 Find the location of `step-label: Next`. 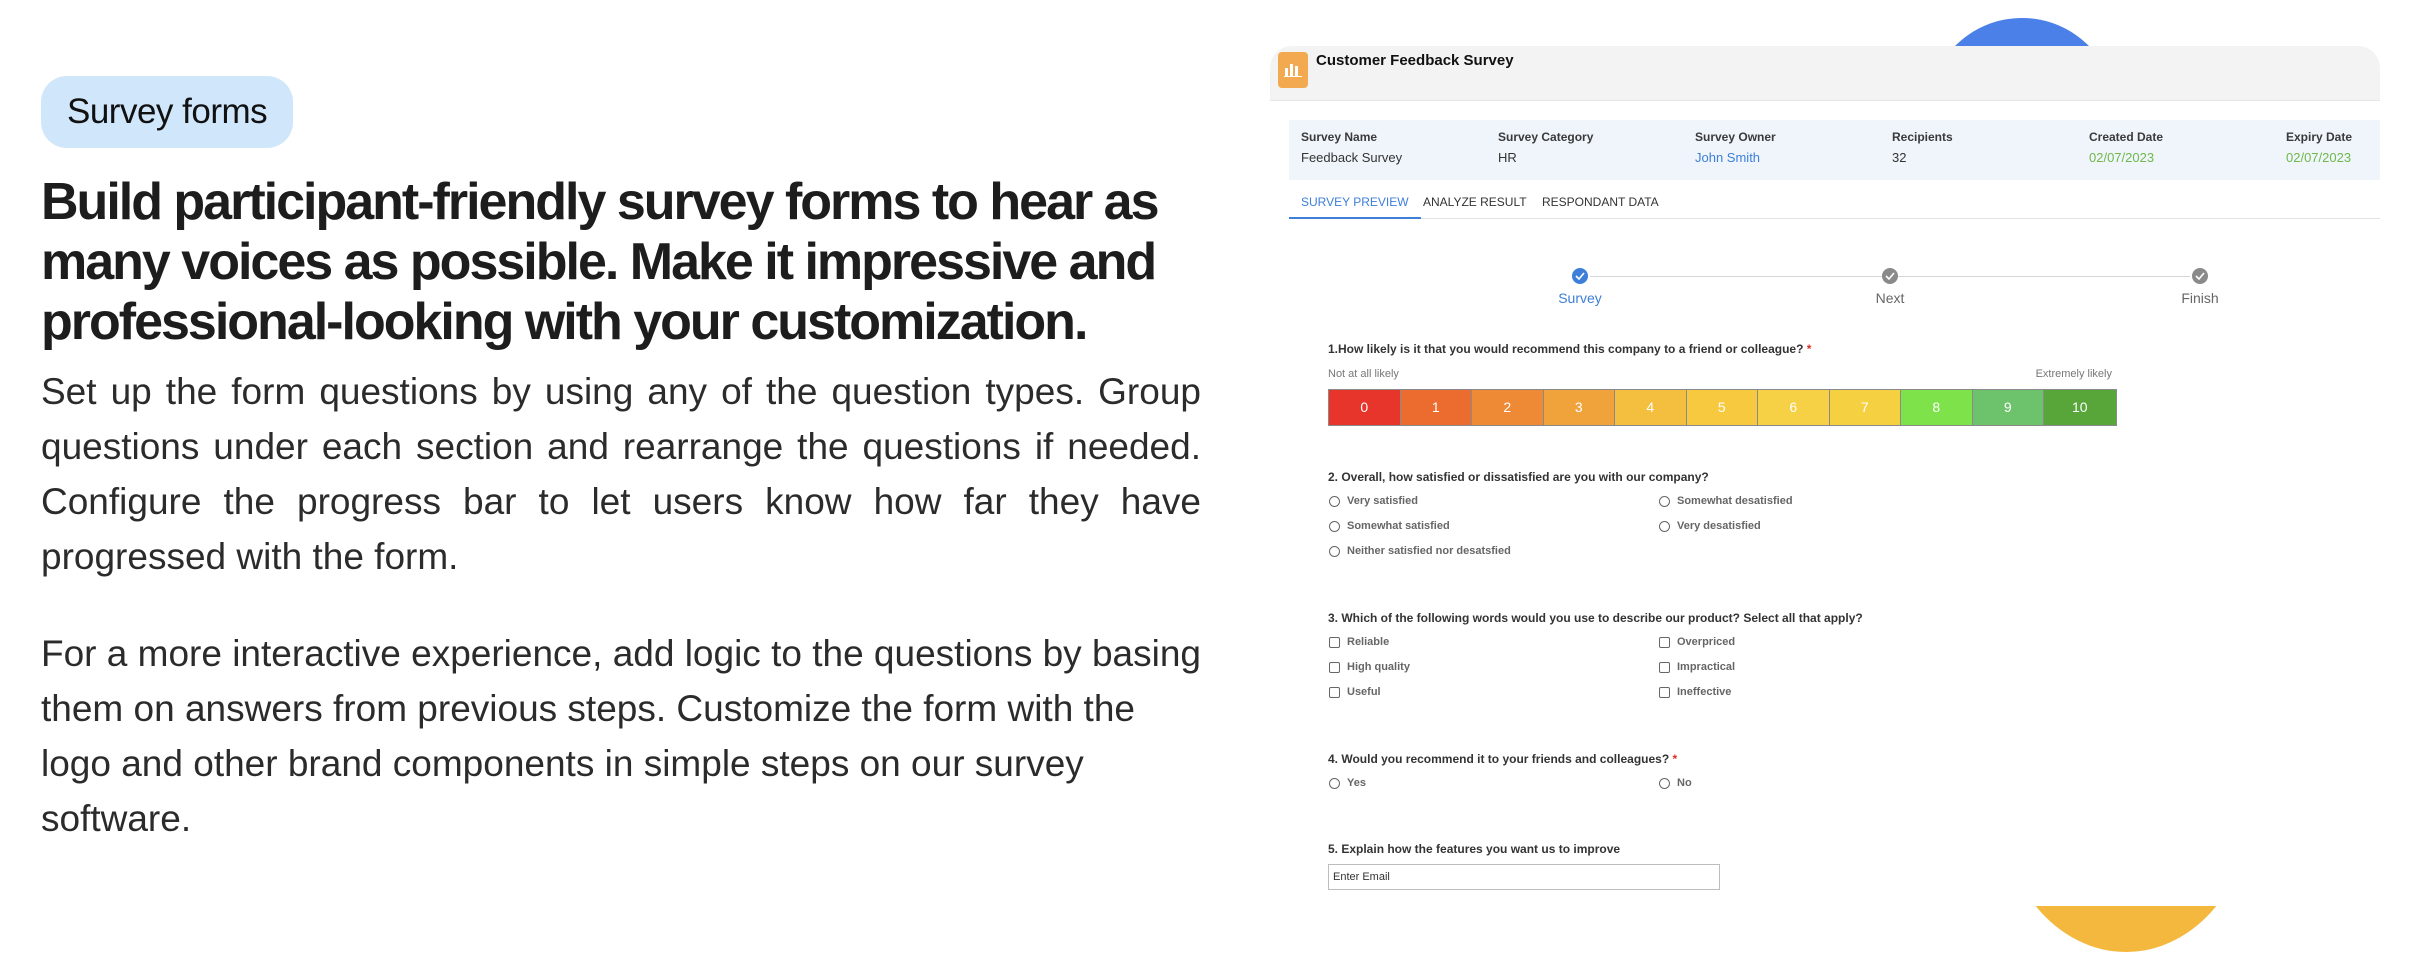

step-label: Next is located at coordinates (1890, 298).